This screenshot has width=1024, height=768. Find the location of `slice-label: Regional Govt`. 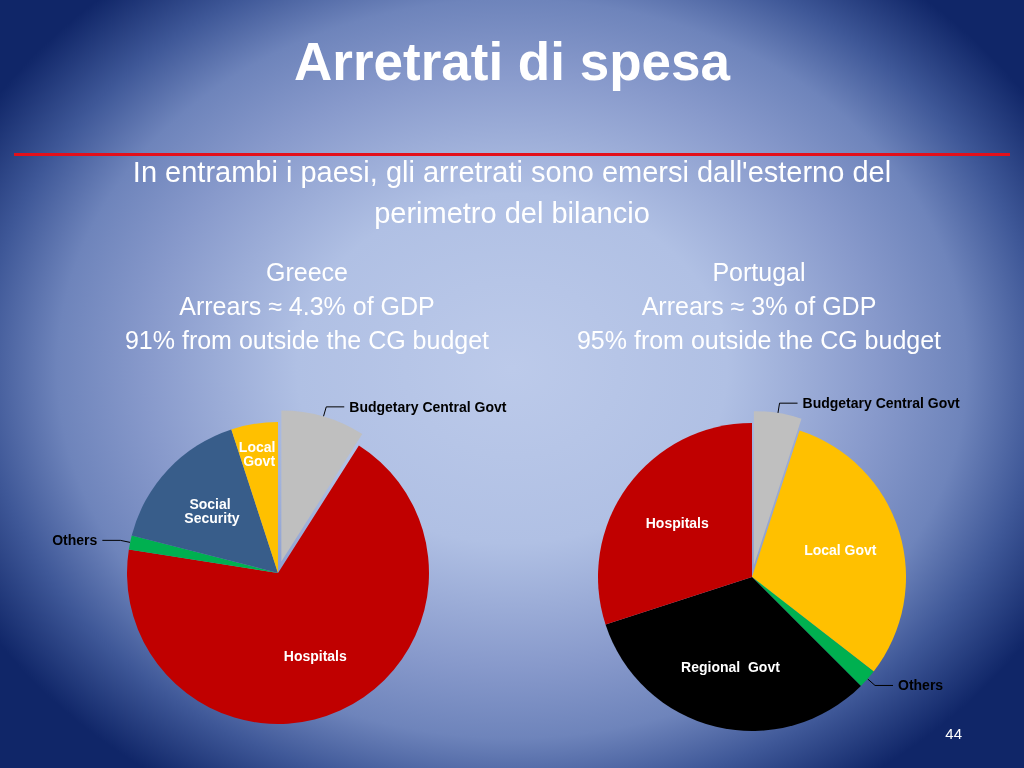

slice-label: Regional Govt is located at coordinates (731, 666).